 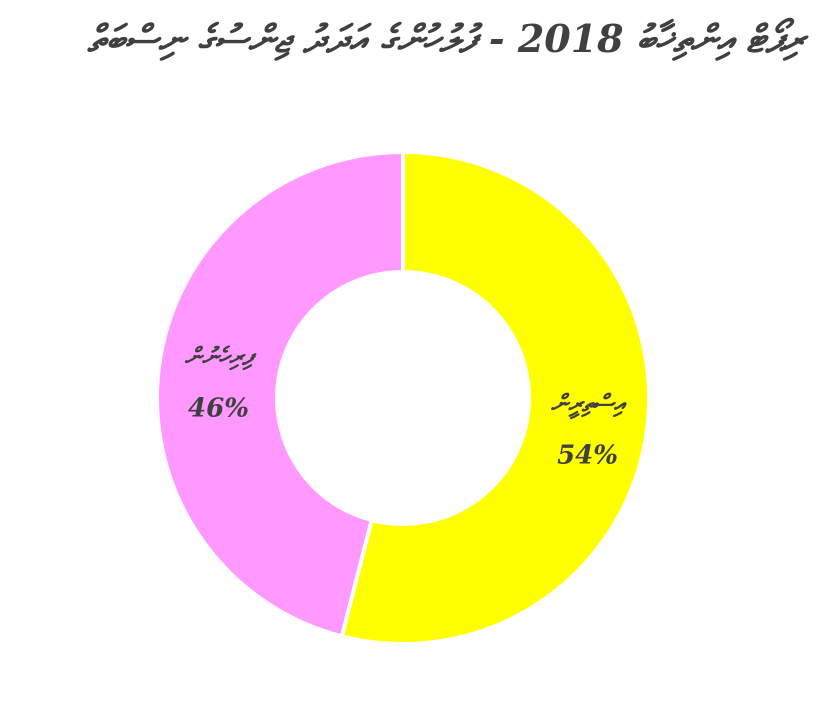 What do you see at coordinates (587, 455) in the screenshot?
I see `slice-percent-label-0: 54%` at bounding box center [587, 455].